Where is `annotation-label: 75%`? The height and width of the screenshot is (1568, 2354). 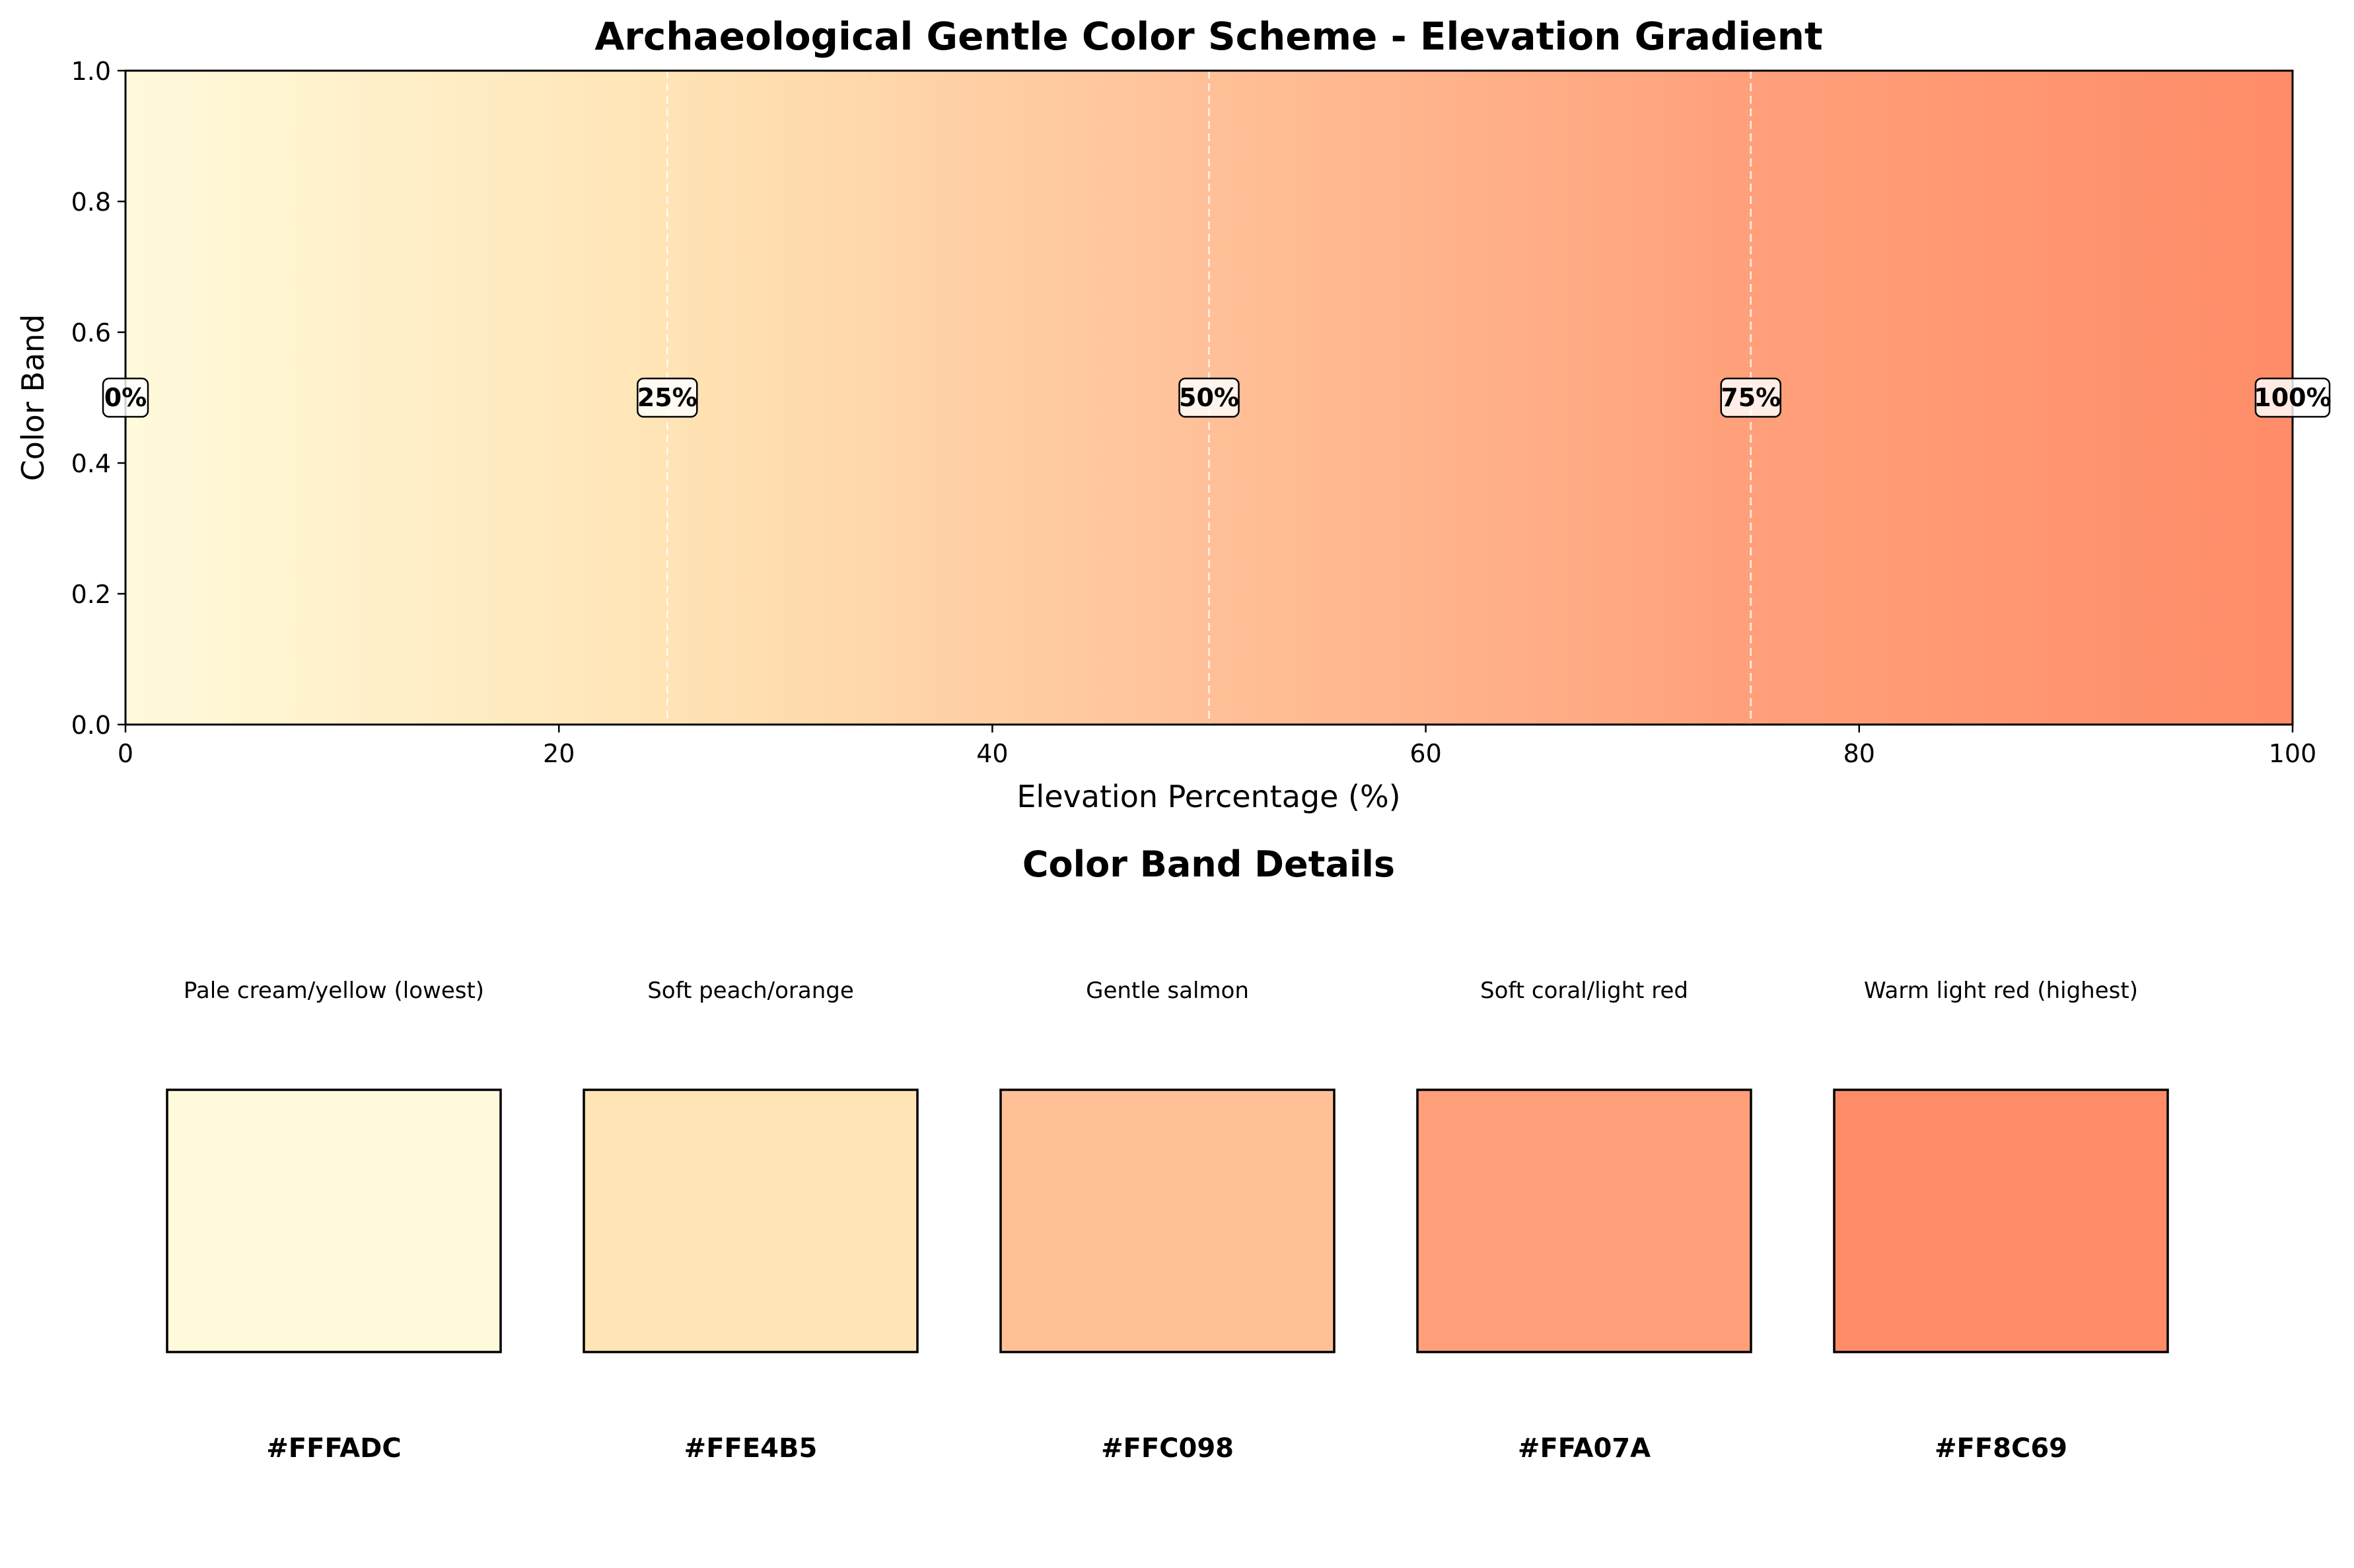
annotation-label: 75% is located at coordinates (1751, 397).